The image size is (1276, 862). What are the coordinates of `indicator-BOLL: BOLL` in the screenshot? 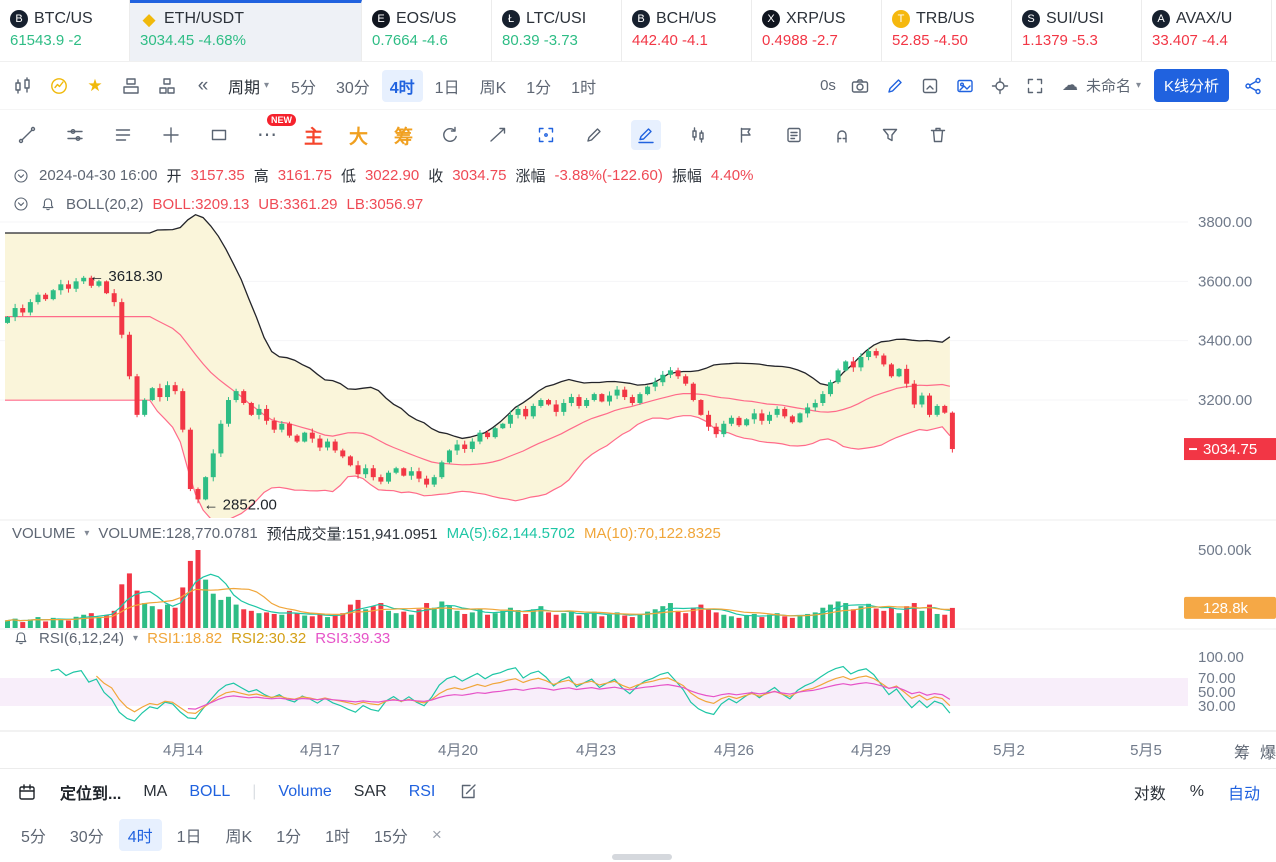 It's located at (210, 791).